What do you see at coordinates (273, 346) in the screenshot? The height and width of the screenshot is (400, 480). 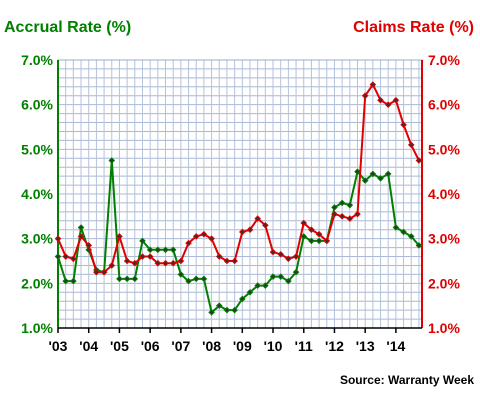 I see `x-tick-label: '10` at bounding box center [273, 346].